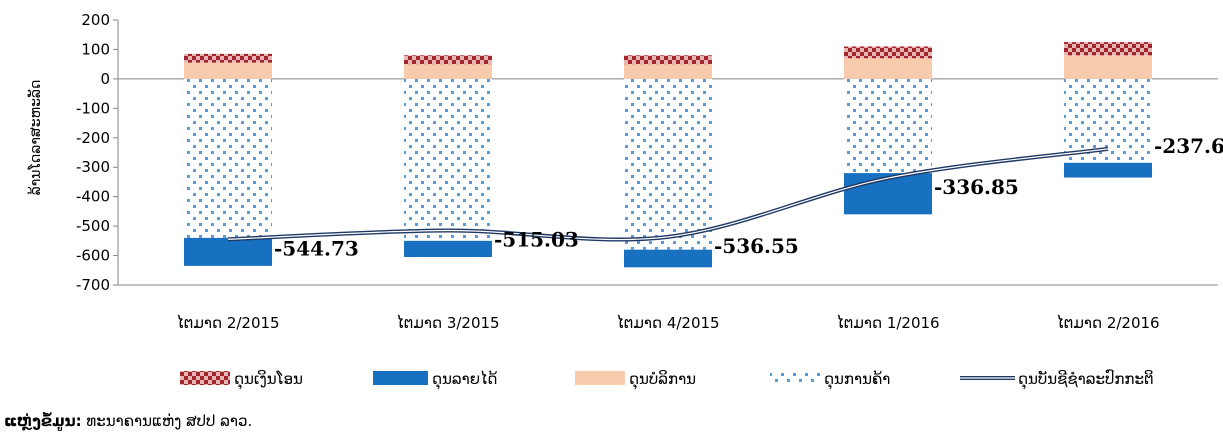  I want to click on legend-label: ດຸນລາຍໄດ້, so click(464, 379).